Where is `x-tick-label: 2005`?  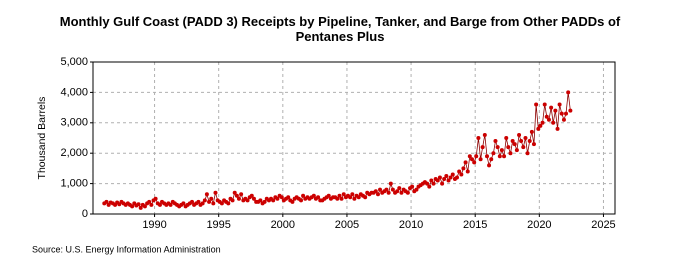
x-tick-label: 2005 is located at coordinates (347, 225).